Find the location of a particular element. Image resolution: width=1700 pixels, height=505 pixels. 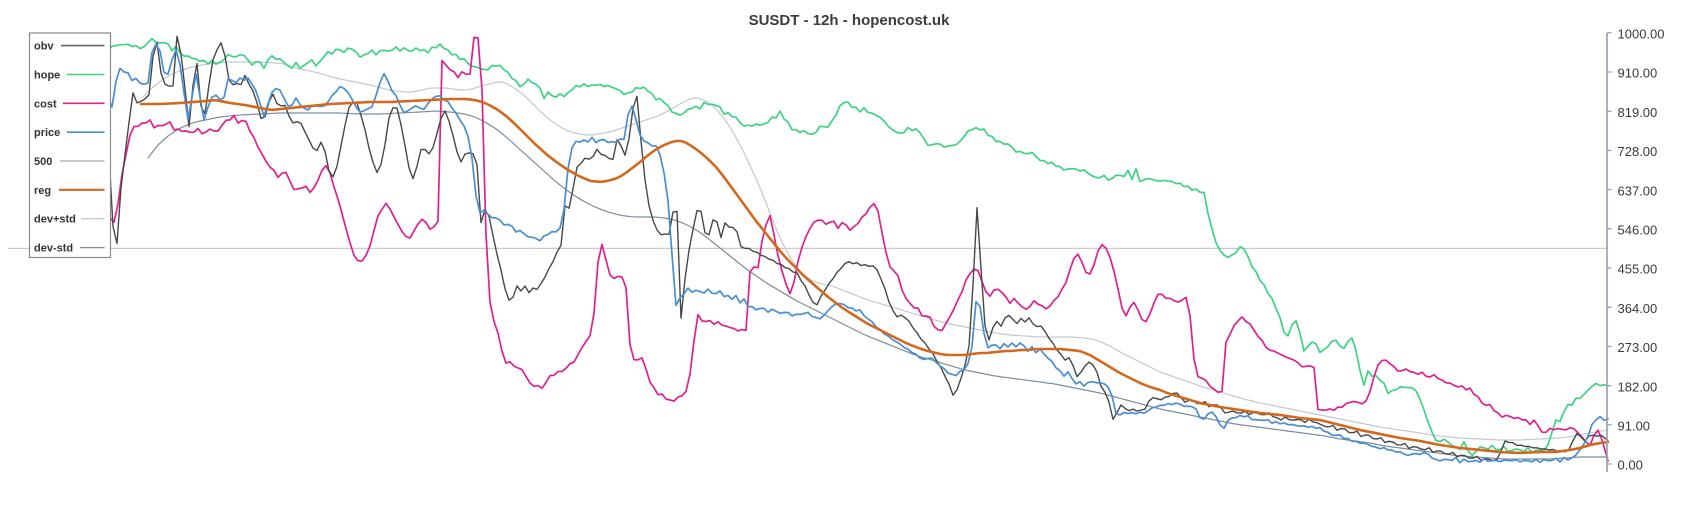

svg-text: 546.00 is located at coordinates (1638, 230).